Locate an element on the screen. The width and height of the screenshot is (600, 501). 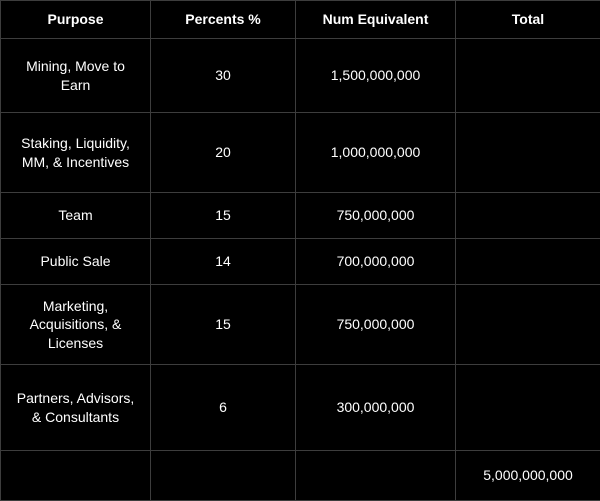
purpose-cell: Partners, Advisors, & Consultants is located at coordinates (76, 408).